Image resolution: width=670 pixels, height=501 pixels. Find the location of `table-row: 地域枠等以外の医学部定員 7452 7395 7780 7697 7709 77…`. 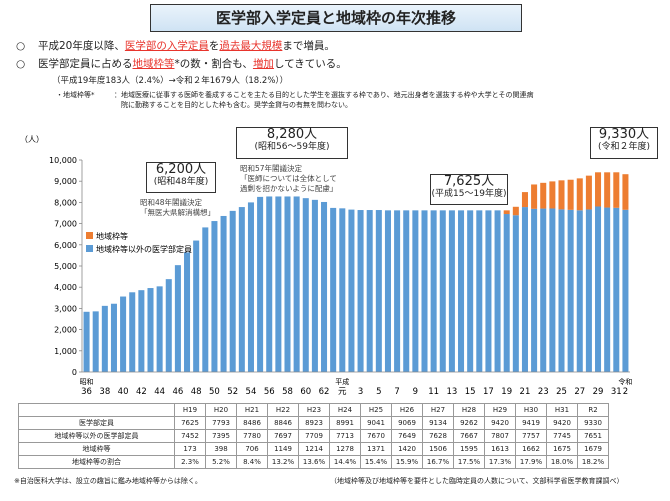

table-row: 地域枠等以外の医学部定員 7452 7395 7780 7697 7709 77… is located at coordinates (313, 436).